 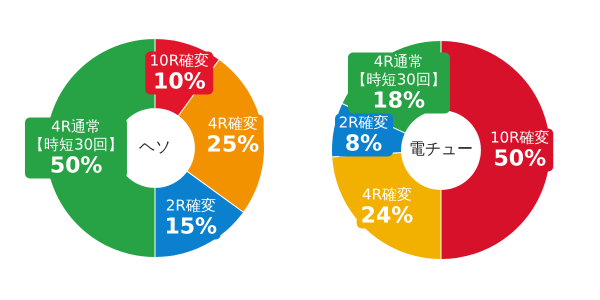 I want to click on data-label: 15%, so click(x=191, y=227).